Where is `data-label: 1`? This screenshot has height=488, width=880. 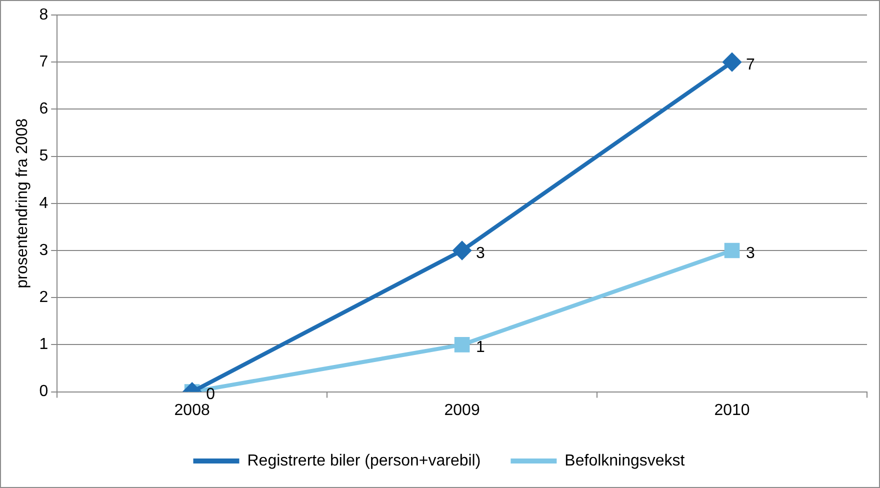 data-label: 1 is located at coordinates (481, 347).